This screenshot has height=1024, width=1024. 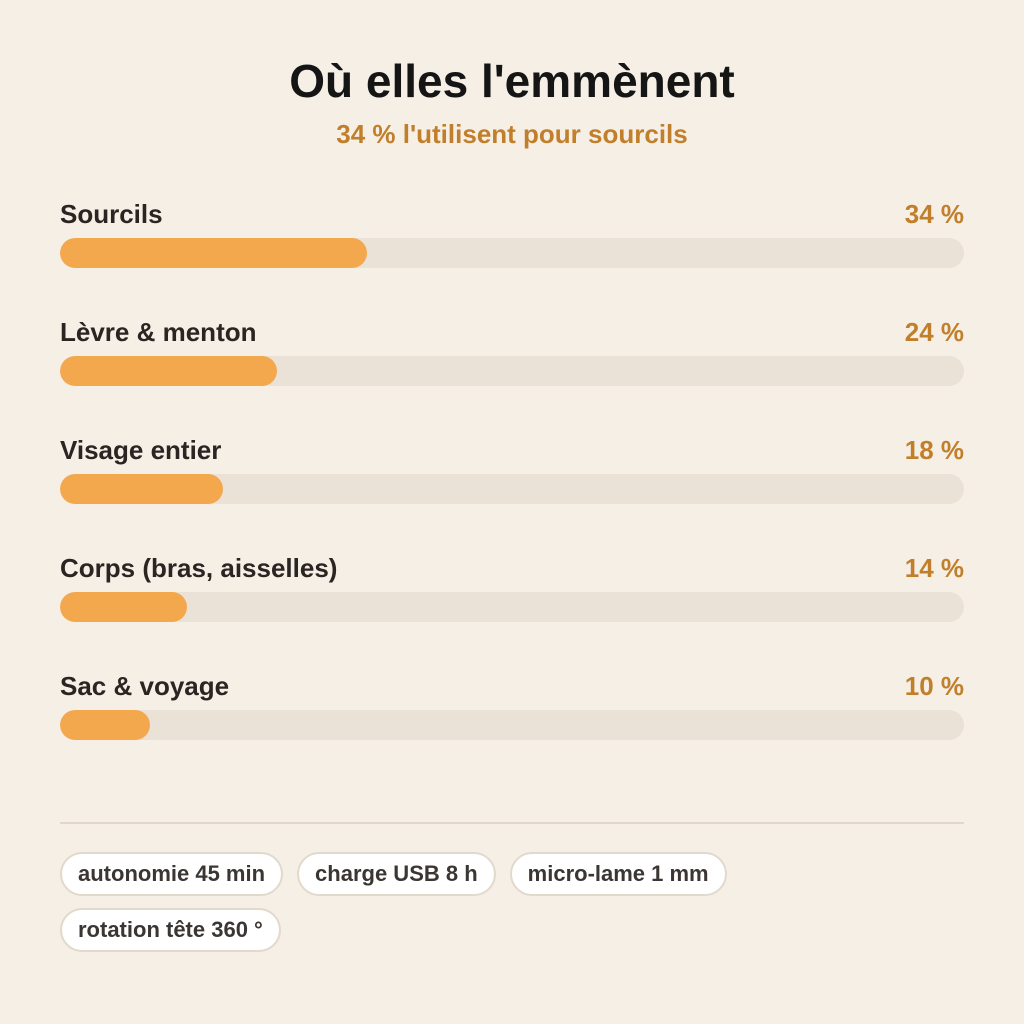 What do you see at coordinates (934, 213) in the screenshot?
I see `bar-value-label: 34 %` at bounding box center [934, 213].